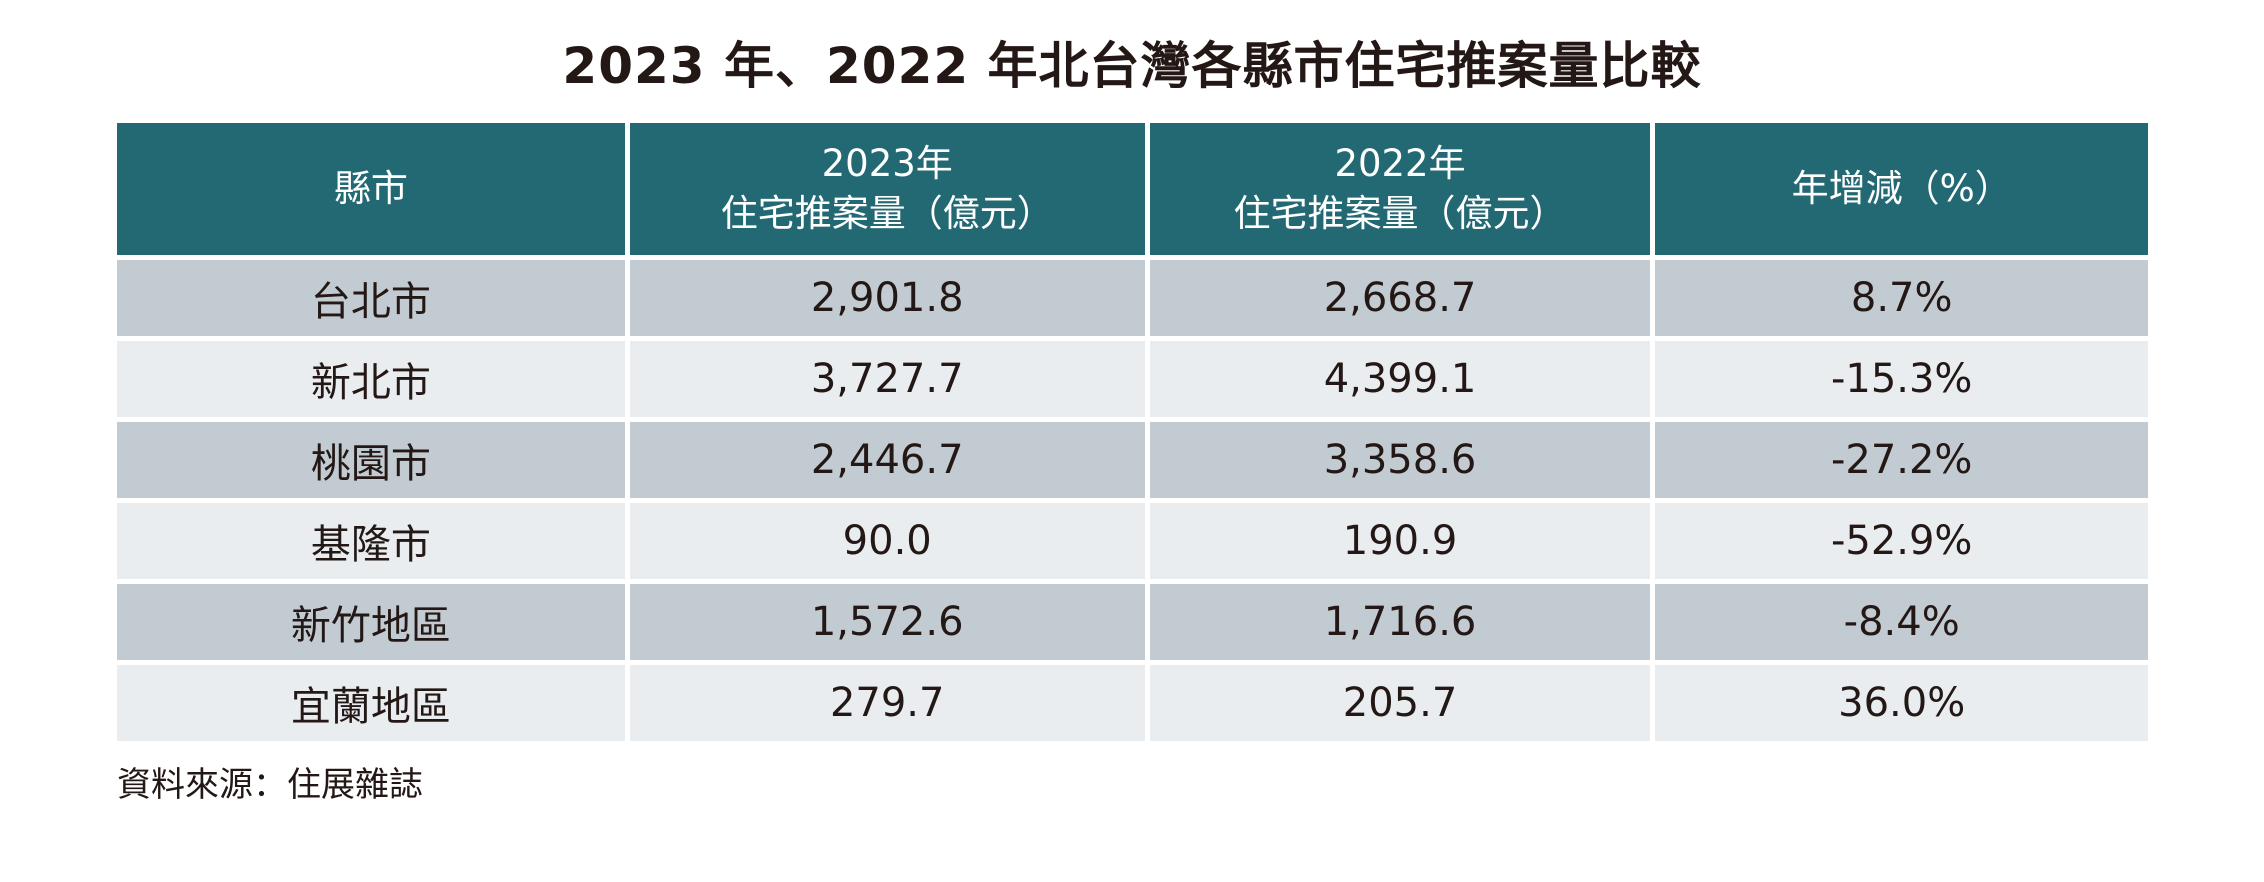 The width and height of the screenshot is (2264, 882). Describe the element at coordinates (1899, 295) in the screenshot. I see `cell-yoy-change: 8.7%` at that location.